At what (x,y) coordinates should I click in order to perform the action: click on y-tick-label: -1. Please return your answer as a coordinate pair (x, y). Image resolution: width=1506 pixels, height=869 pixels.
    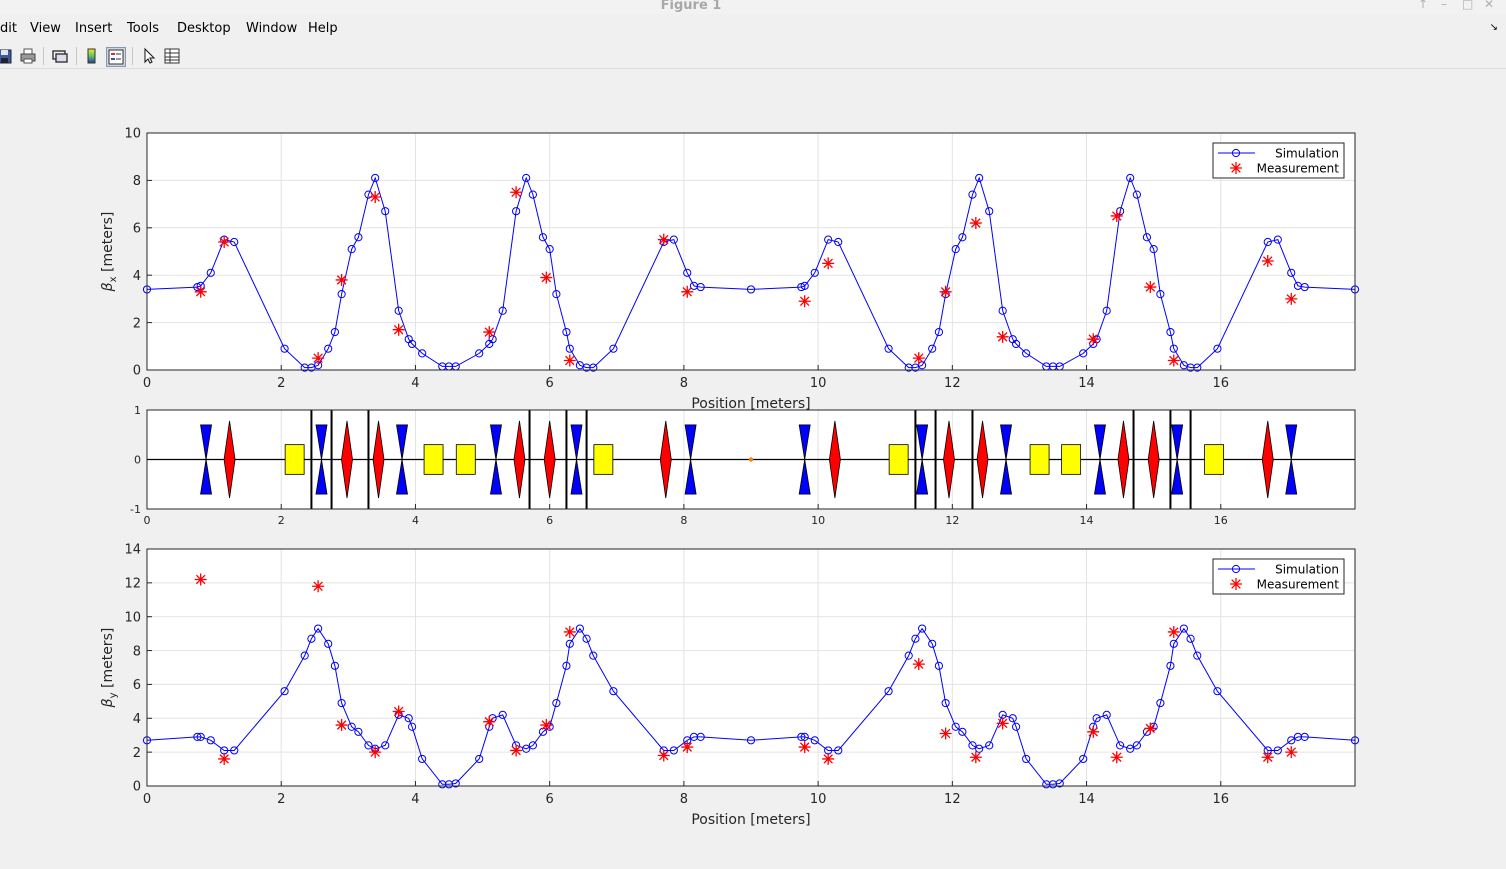
    Looking at the image, I should click on (135, 509).